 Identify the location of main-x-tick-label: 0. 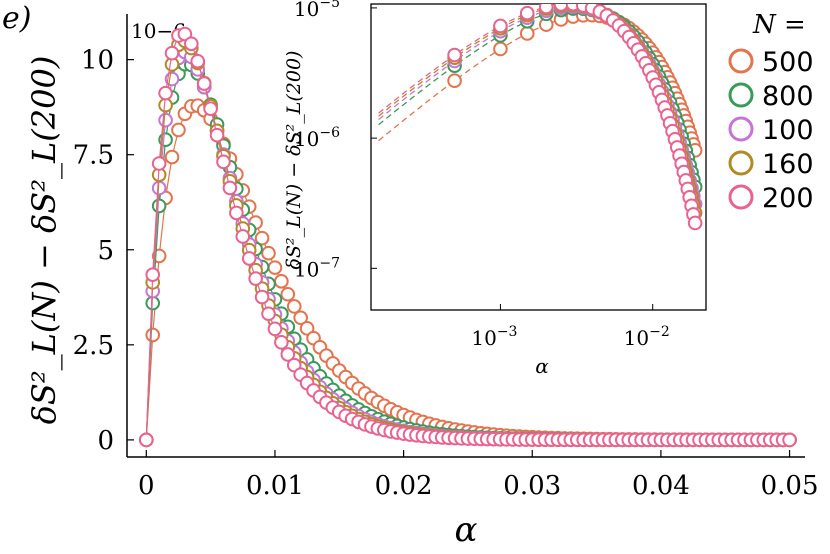
(146, 486).